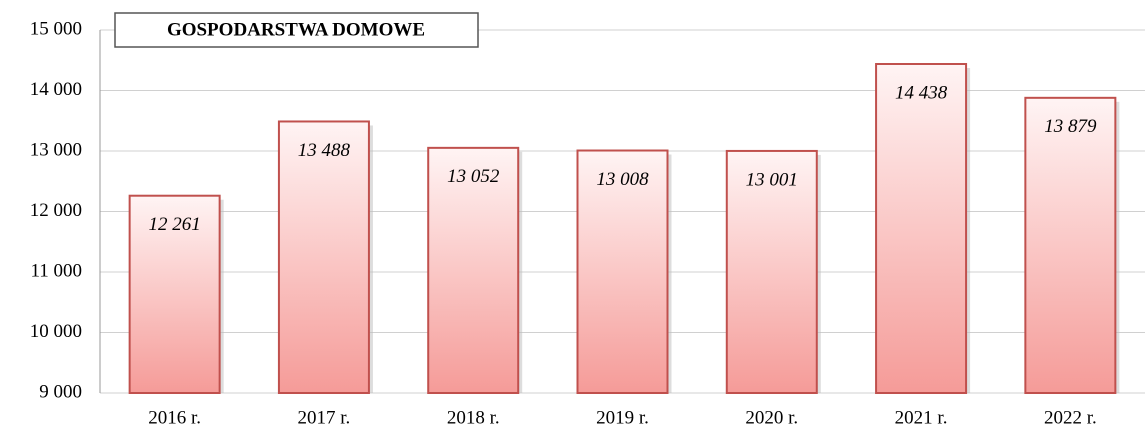 This screenshot has height=434, width=1145. I want to click on y-tick-label: 14 000, so click(56, 89).